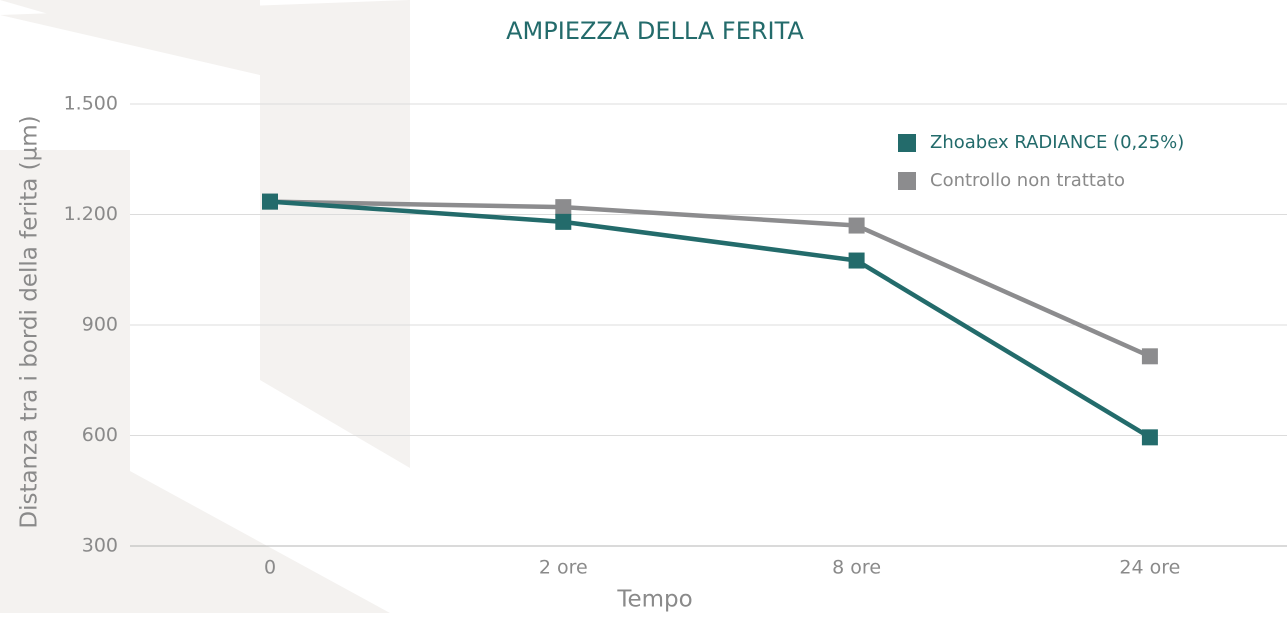 The width and height of the screenshot is (1287, 617). Describe the element at coordinates (270, 568) in the screenshot. I see `x-tick-label: 0` at that location.